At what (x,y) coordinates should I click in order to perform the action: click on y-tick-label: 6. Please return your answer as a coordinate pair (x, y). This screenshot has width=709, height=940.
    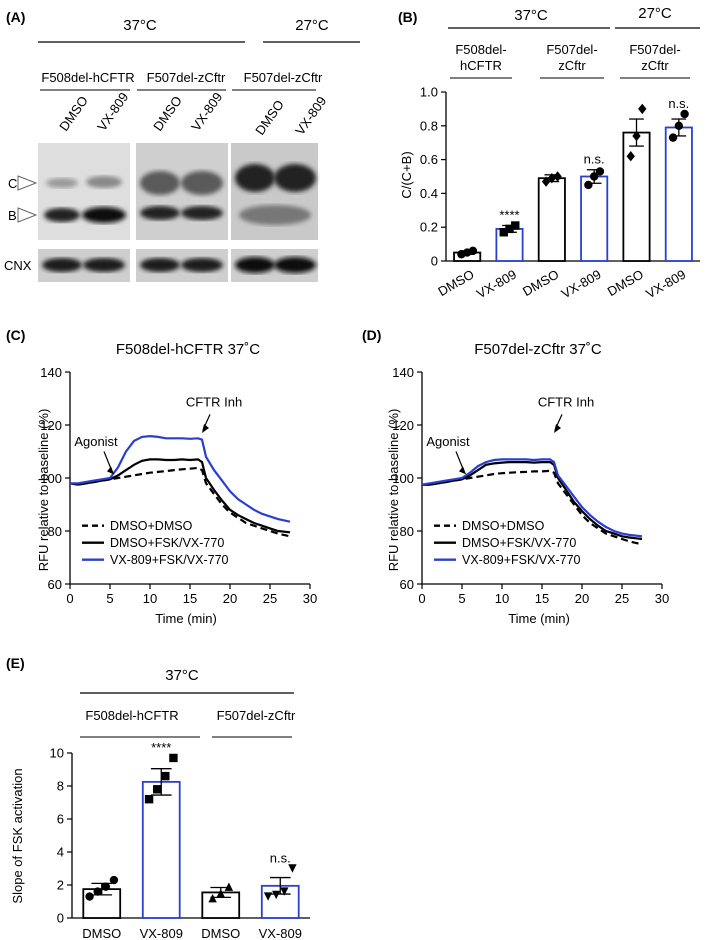
    Looking at the image, I should click on (60, 819).